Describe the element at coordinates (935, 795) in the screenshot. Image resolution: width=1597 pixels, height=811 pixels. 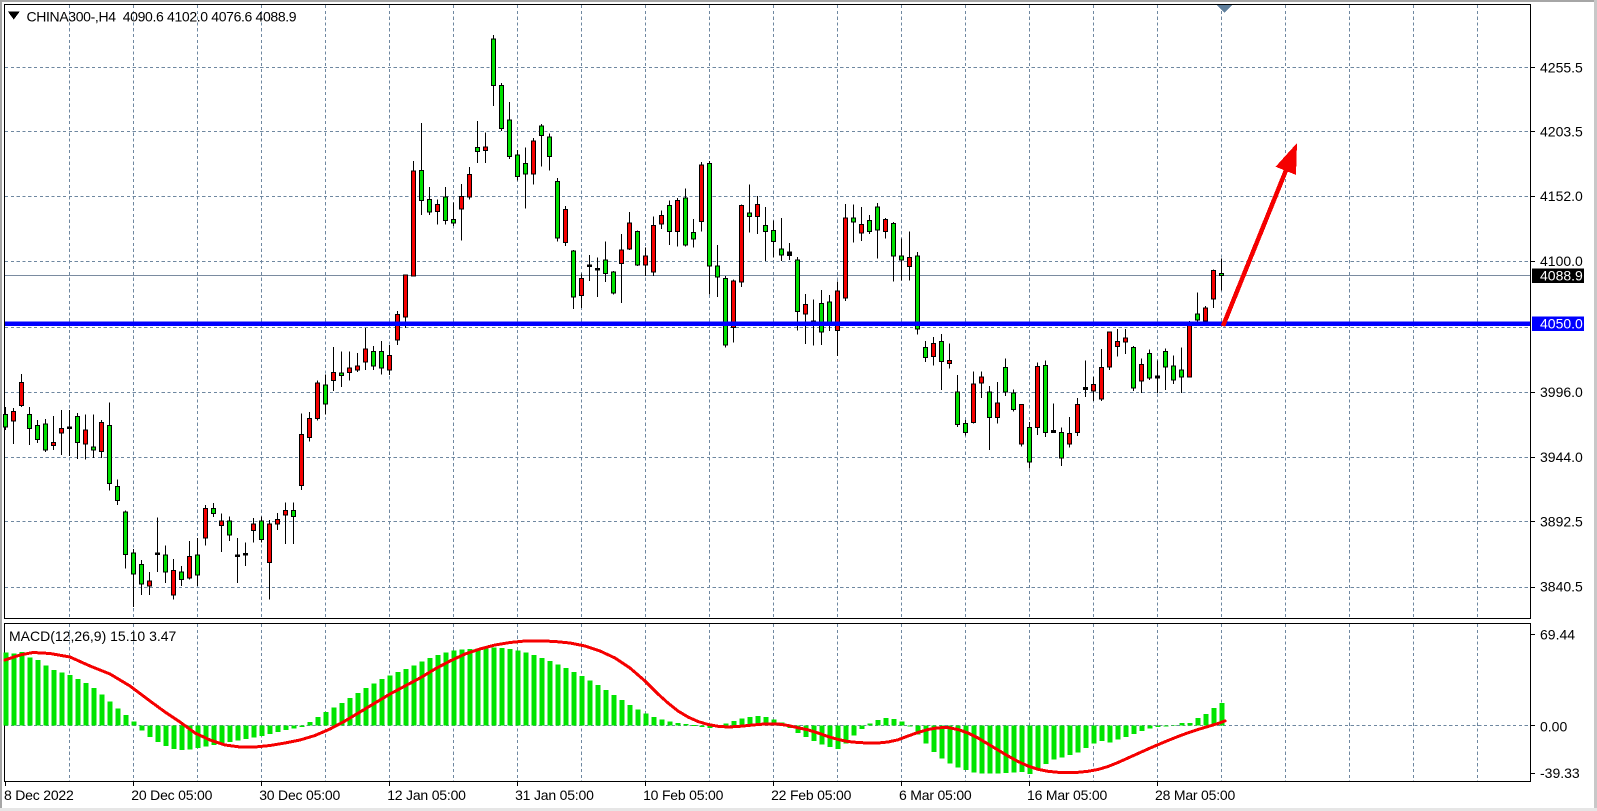
I see `svg-text: 6 Mar 05:00` at that location.